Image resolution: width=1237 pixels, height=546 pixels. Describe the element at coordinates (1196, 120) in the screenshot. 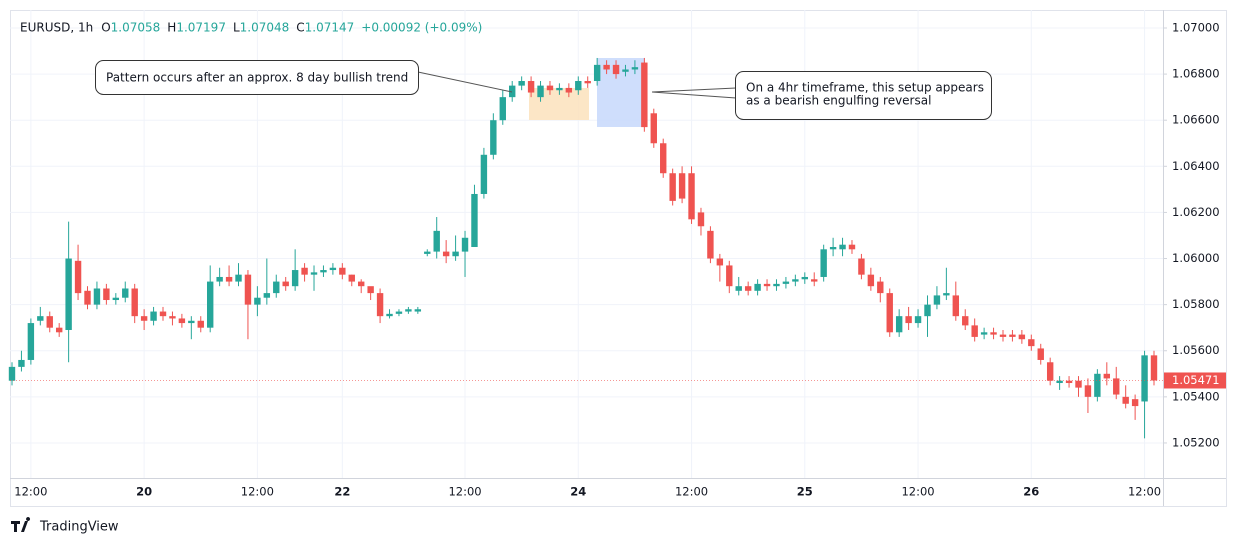

I see `y-tick-label: 1.06600` at that location.